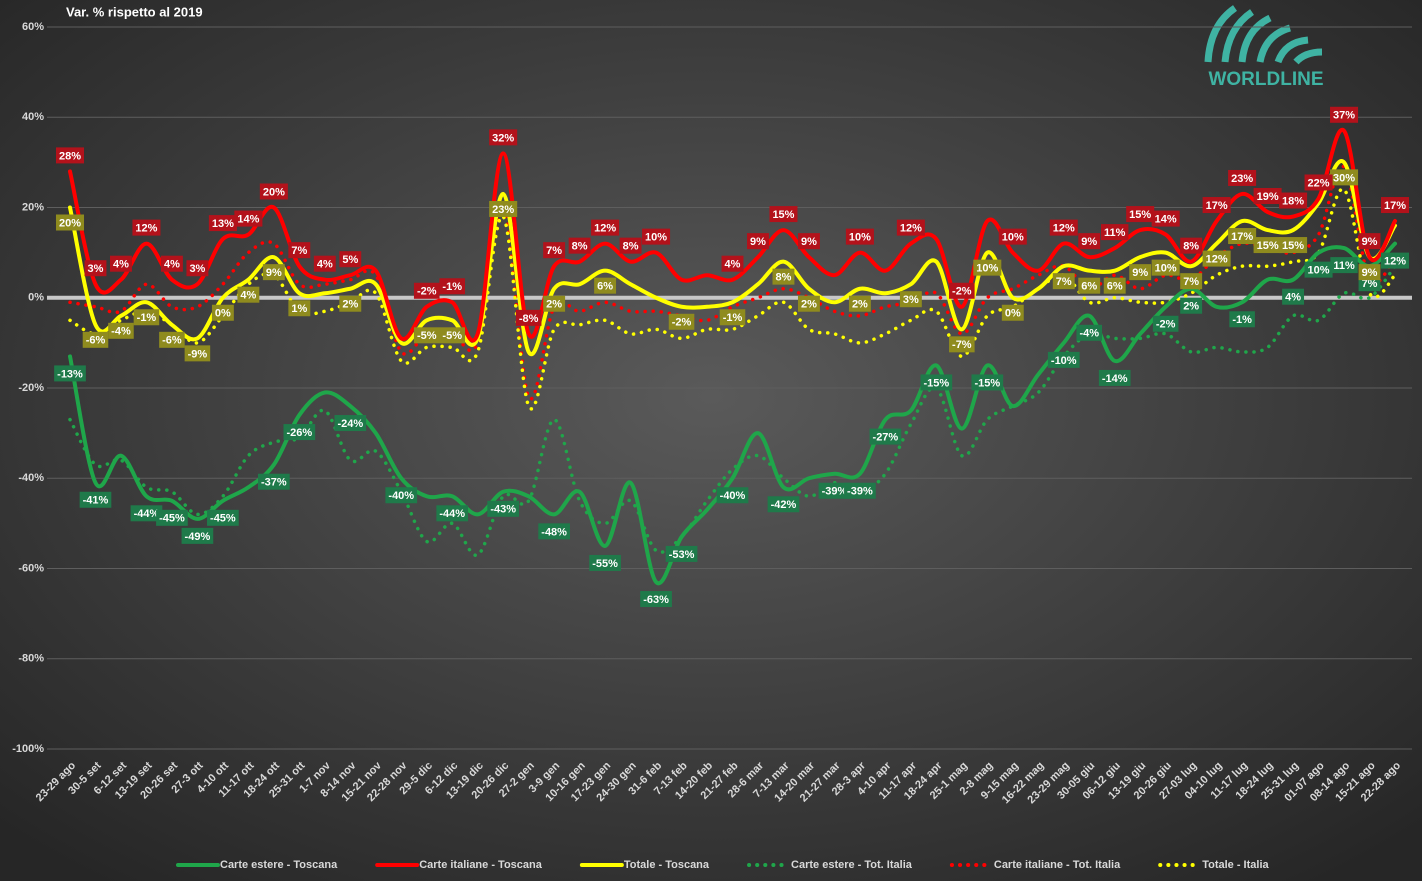 Image resolution: width=1422 pixels, height=881 pixels. I want to click on data-label-text: 20%, so click(70, 223).